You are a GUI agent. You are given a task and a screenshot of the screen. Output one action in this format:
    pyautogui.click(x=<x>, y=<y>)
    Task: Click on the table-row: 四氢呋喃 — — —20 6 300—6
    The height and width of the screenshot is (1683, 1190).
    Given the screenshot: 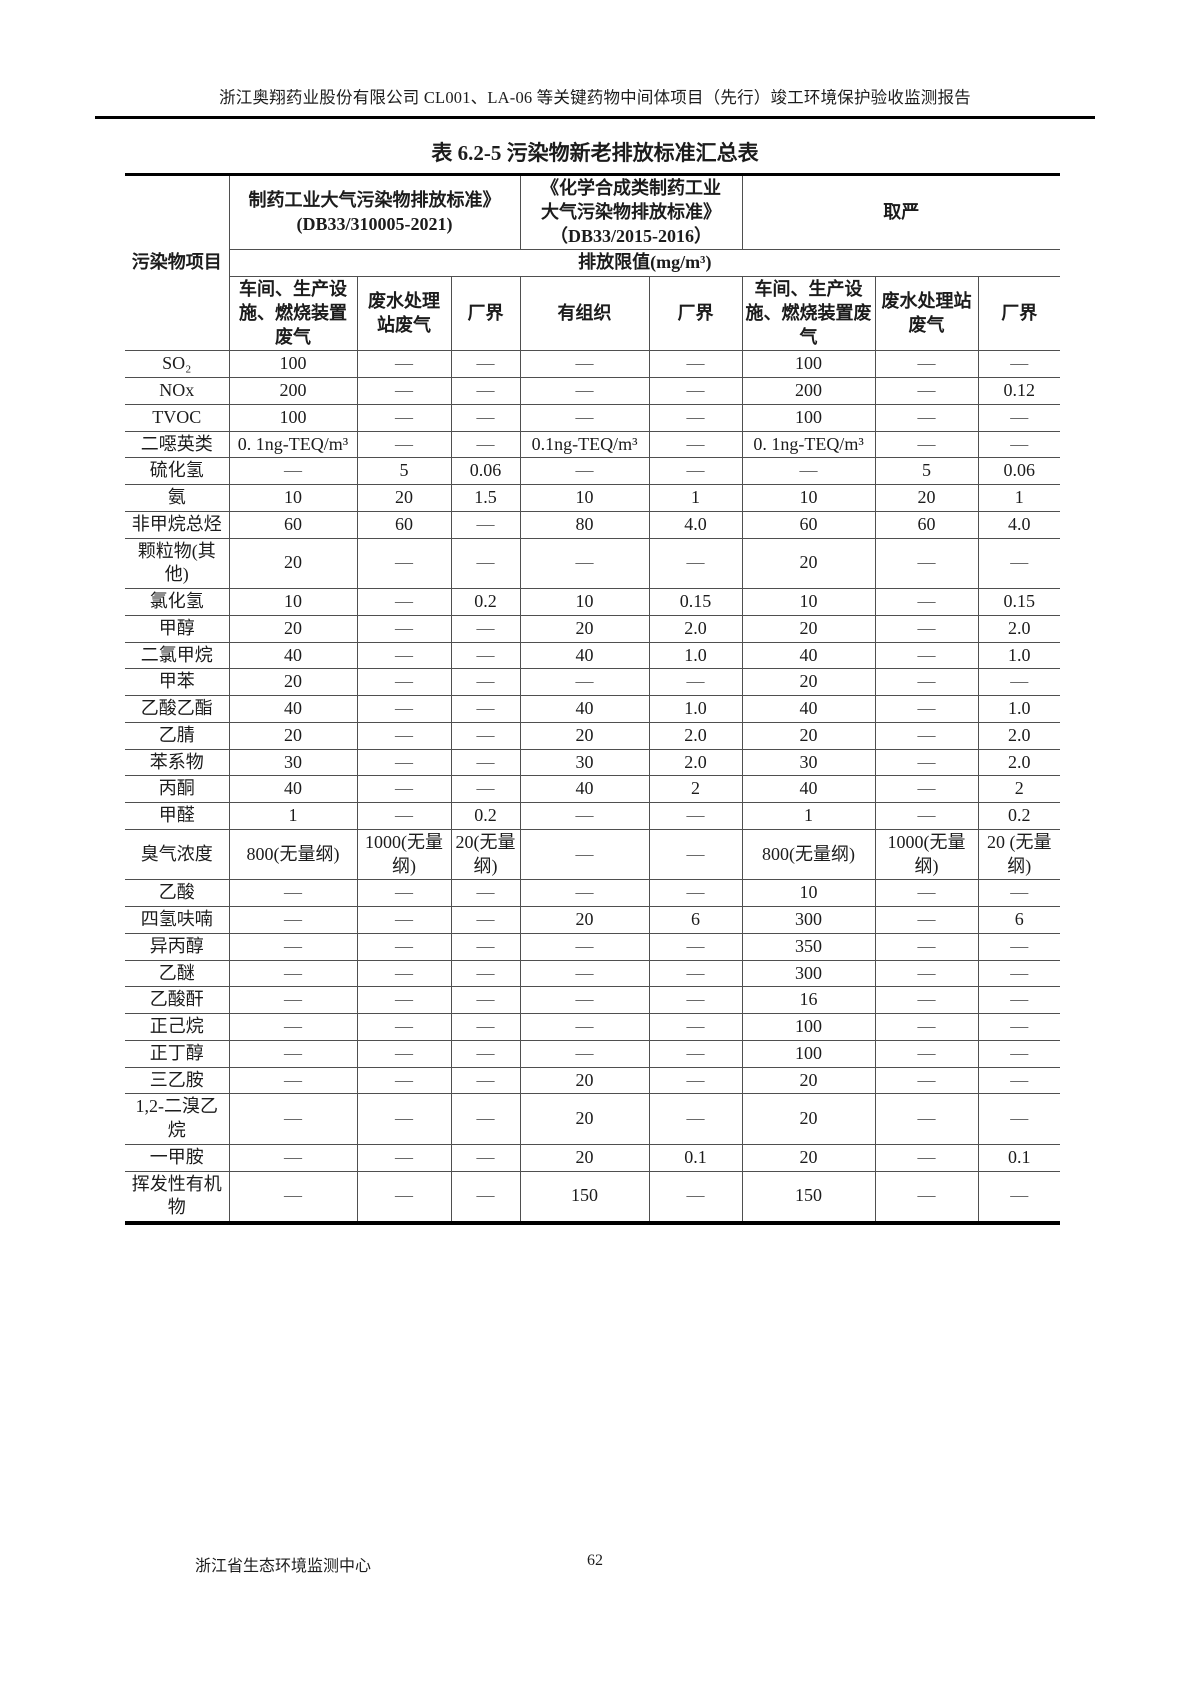 What is the action you would take?
    pyautogui.click(x=593, y=920)
    